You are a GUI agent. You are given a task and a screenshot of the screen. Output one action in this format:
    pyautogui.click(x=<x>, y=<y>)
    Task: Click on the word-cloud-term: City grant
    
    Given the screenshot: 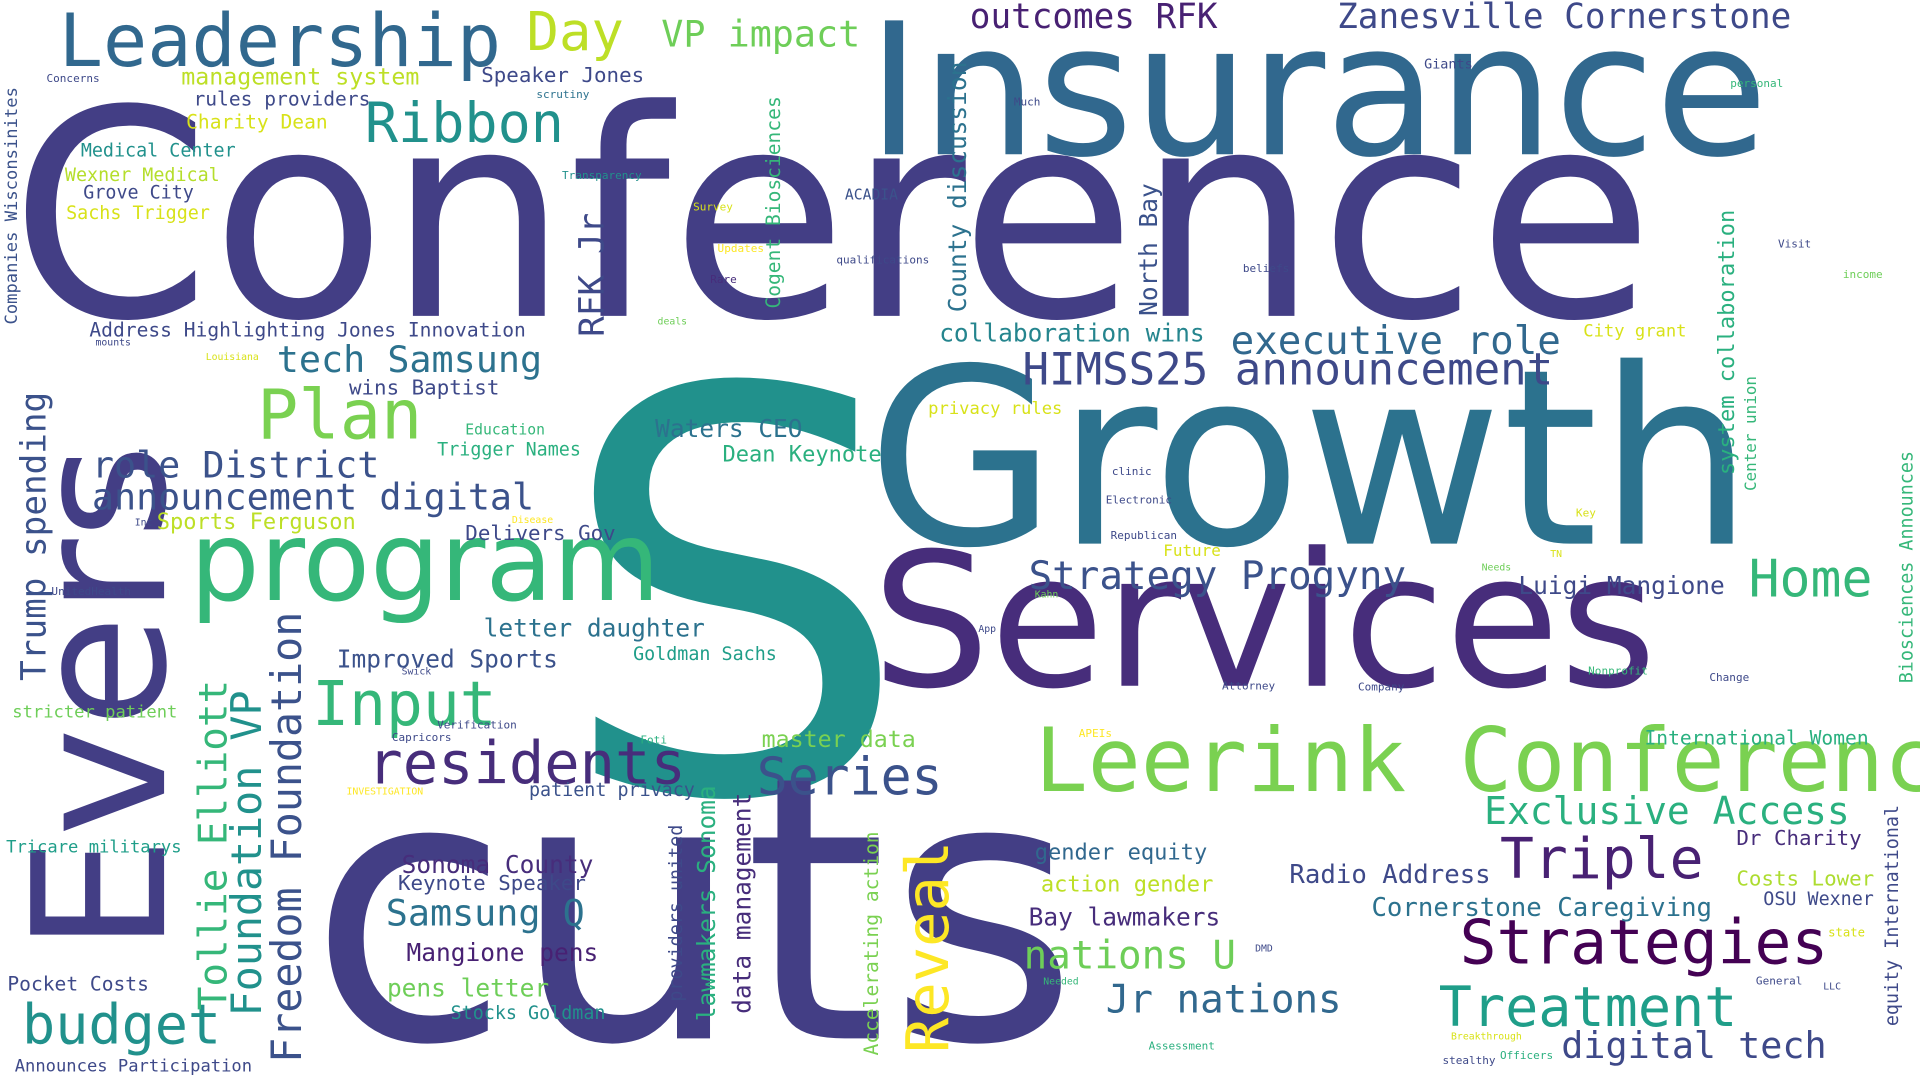 What is the action you would take?
    pyautogui.click(x=1635, y=332)
    